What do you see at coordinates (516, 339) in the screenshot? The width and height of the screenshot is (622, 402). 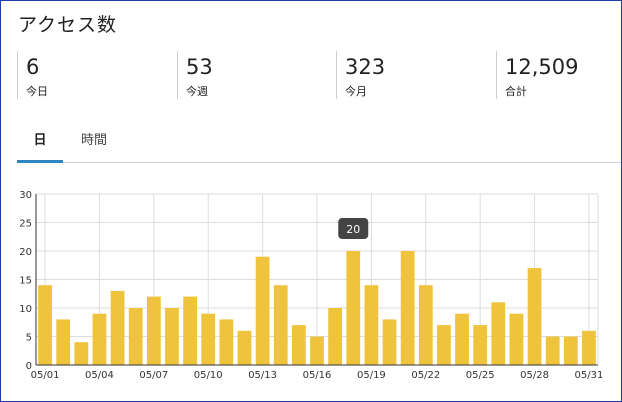 I see `bar-05/27` at bounding box center [516, 339].